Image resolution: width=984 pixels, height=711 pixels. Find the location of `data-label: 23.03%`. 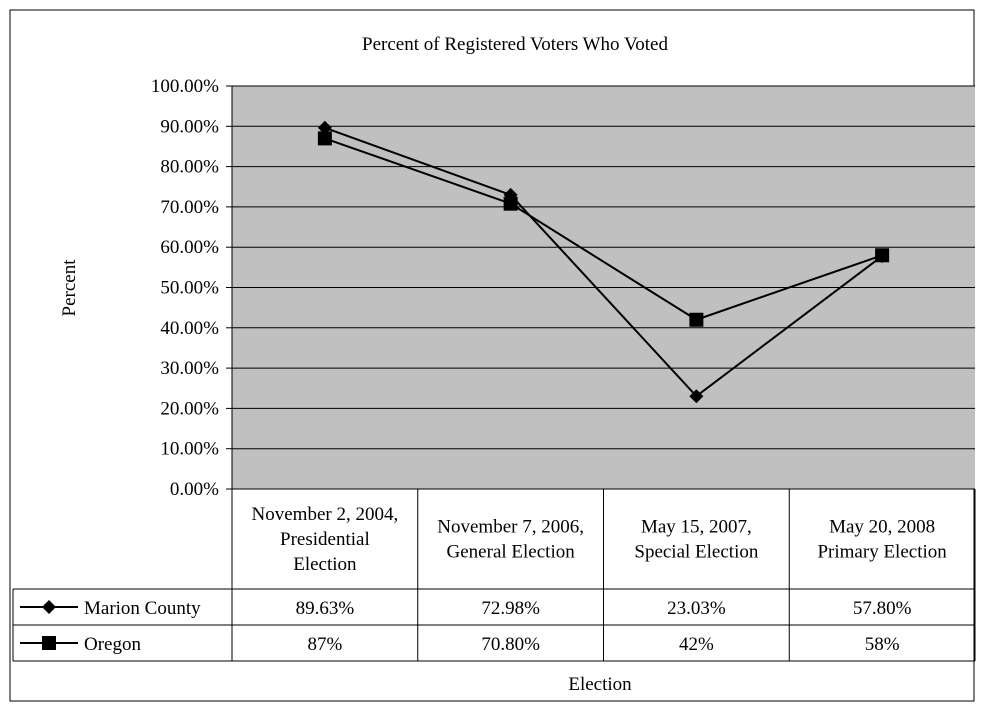

data-label: 23.03% is located at coordinates (696, 608).